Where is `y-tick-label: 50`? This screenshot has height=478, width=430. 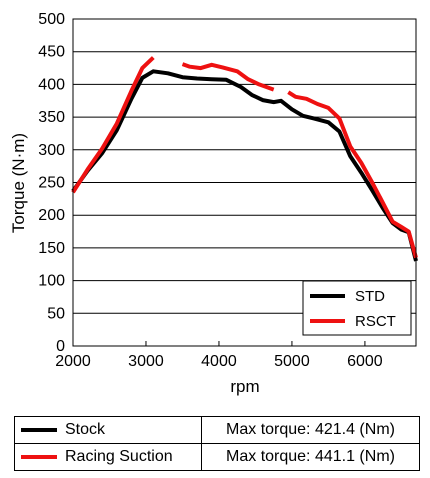 y-tick-label: 50 is located at coordinates (56, 313).